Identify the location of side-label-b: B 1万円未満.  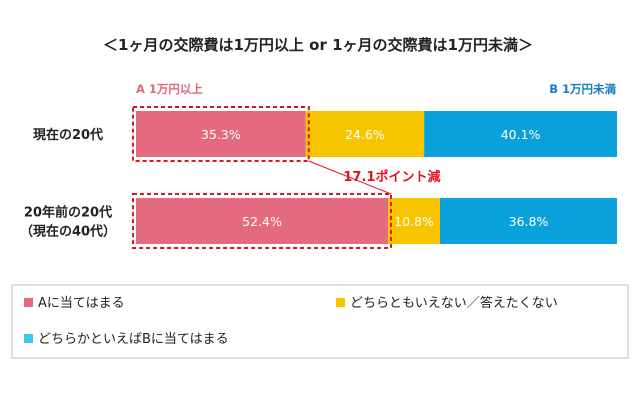
(582, 89).